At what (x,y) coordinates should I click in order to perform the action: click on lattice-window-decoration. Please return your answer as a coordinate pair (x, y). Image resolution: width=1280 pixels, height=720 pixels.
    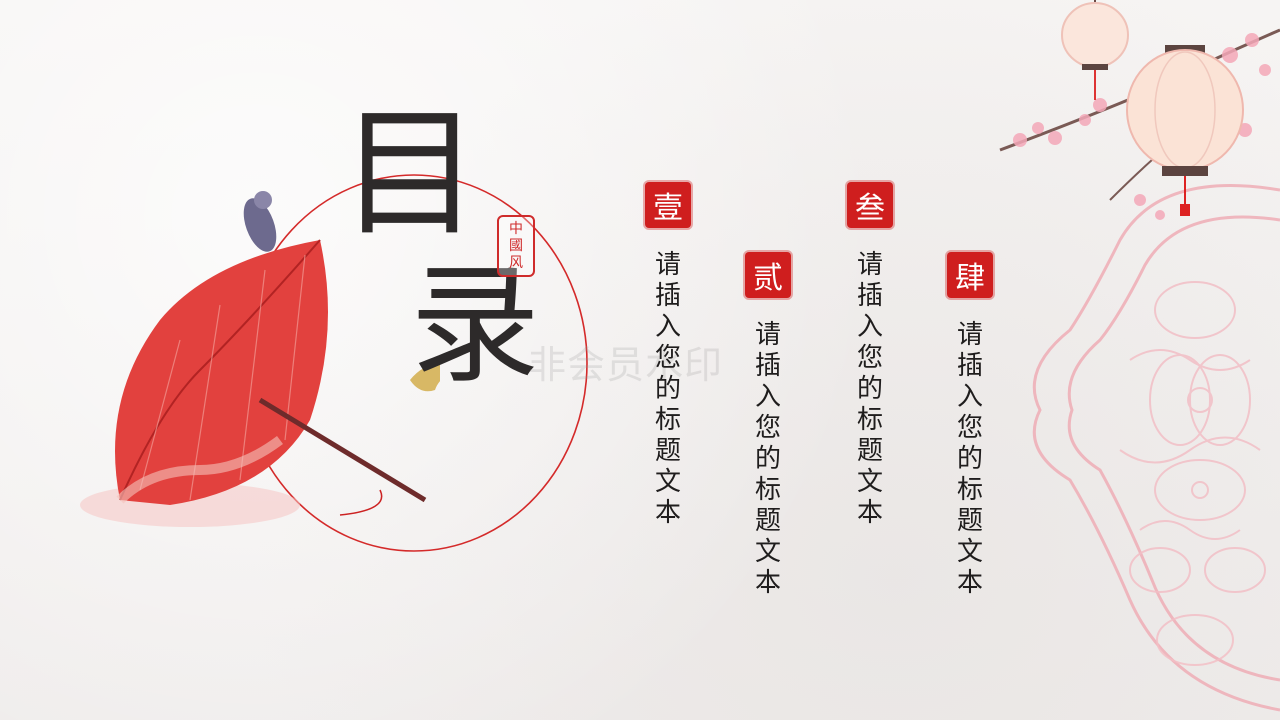
    Looking at the image, I should click on (1156, 448).